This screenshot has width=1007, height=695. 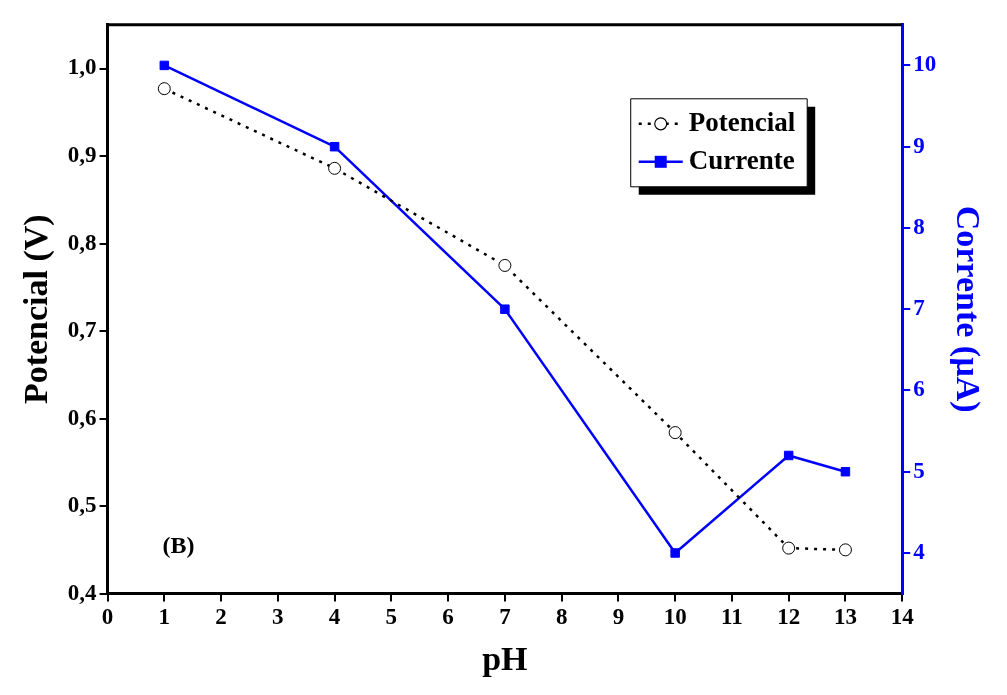 I want to click on y2-axis-title: Corrente (µA), so click(x=967, y=309).